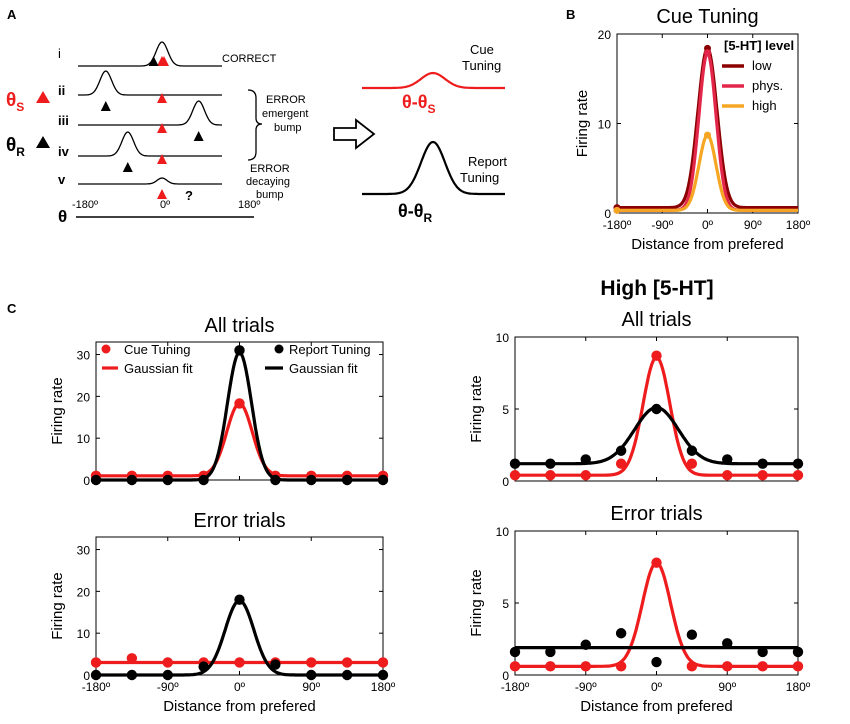  Describe the element at coordinates (165, 205) in the screenshot. I see `theta-tick-zero: 0º` at that location.